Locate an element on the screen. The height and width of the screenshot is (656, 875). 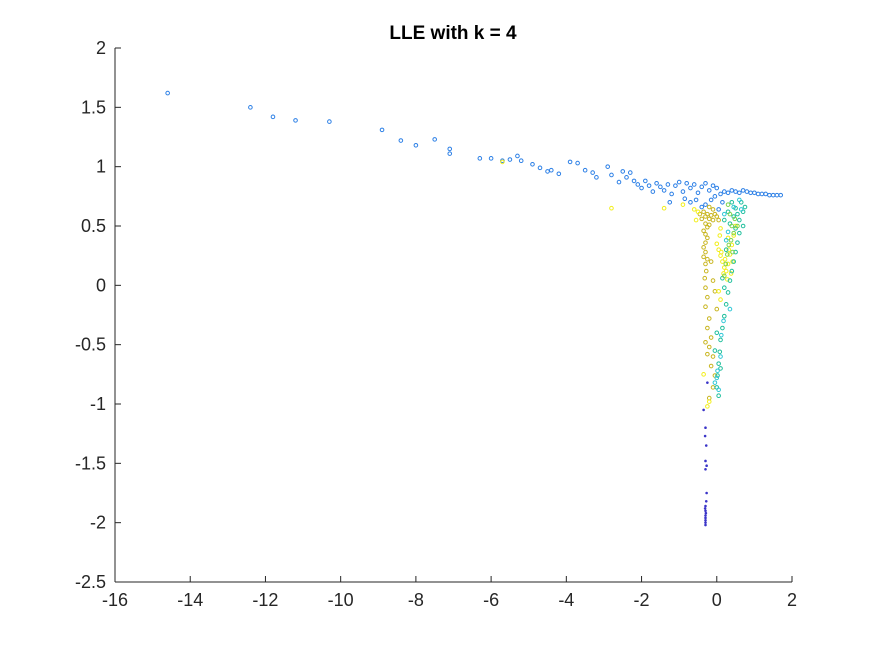
x-tick-label: -12 is located at coordinates (265, 600).